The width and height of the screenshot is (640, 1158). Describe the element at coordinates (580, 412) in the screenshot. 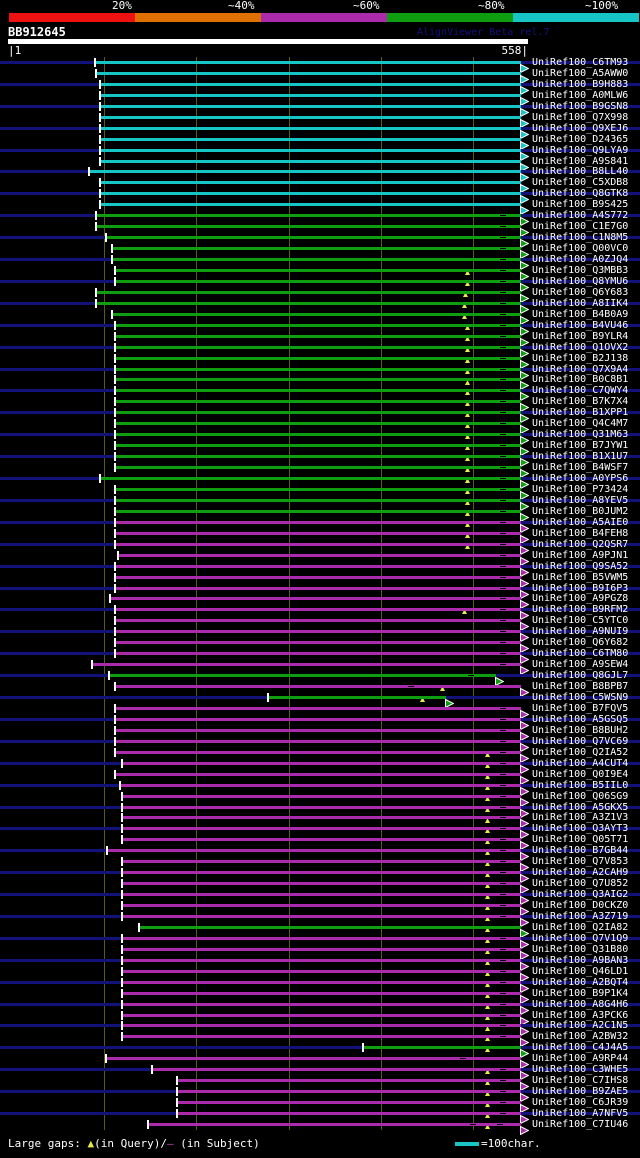

I see `subject-label: UniRef100_B1XPP1` at that location.